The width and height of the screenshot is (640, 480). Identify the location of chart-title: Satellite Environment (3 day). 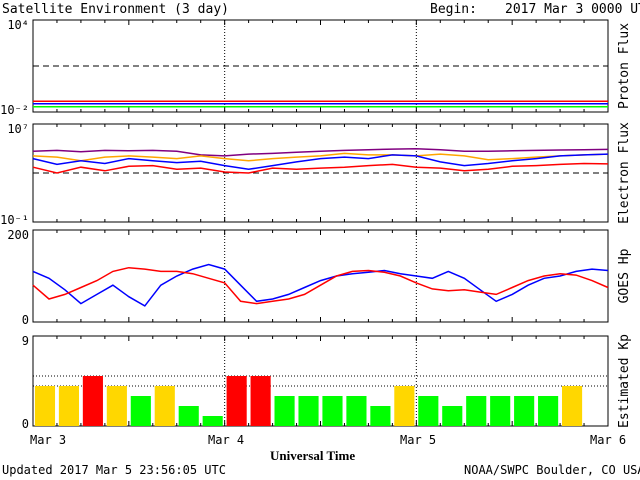
(115, 9).